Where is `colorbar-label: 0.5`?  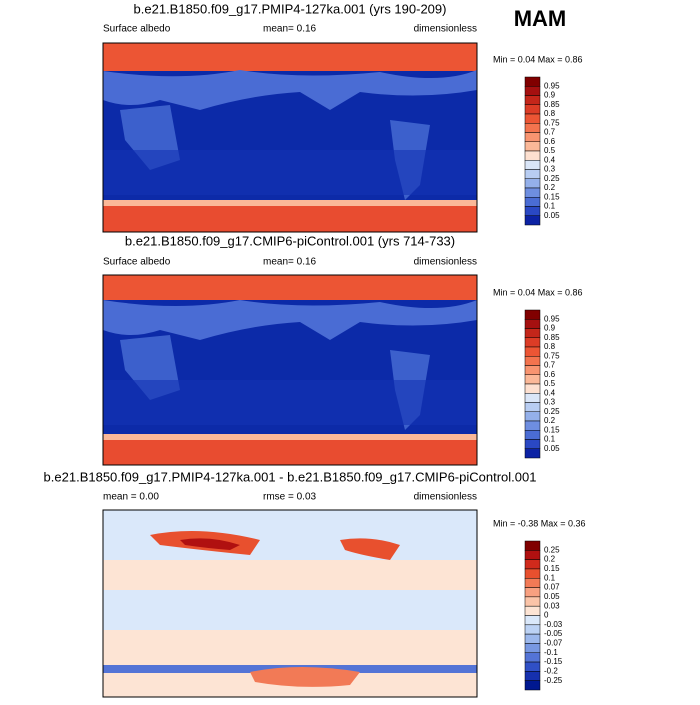
colorbar-label: 0.5 is located at coordinates (550, 150).